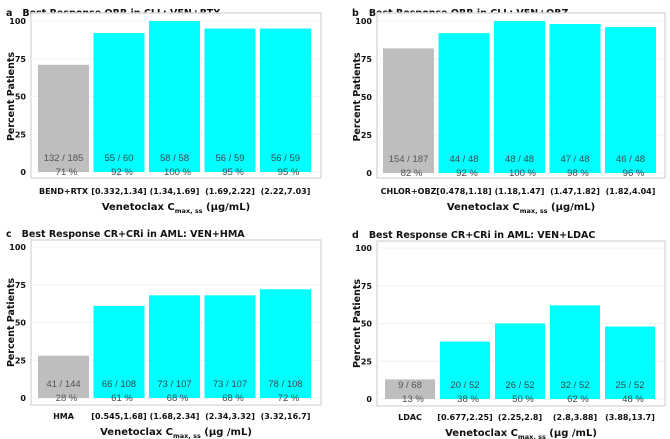 The width and height of the screenshot is (670, 439). Describe the element at coordinates (630, 159) in the screenshot. I see `bar-count-label: 46 / 48` at that location.